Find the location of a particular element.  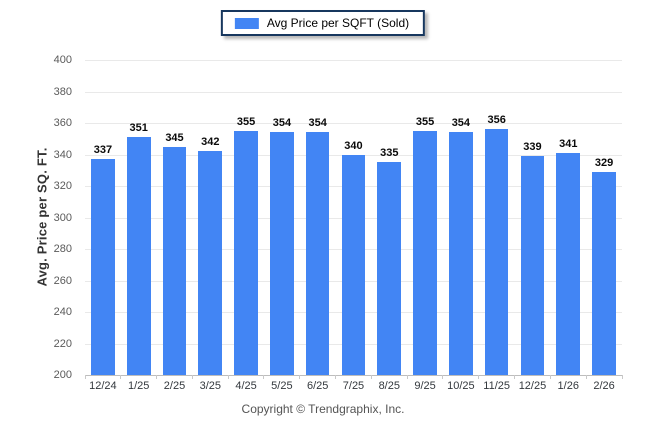

y-tick-label-320: 320 is located at coordinates (62, 186).